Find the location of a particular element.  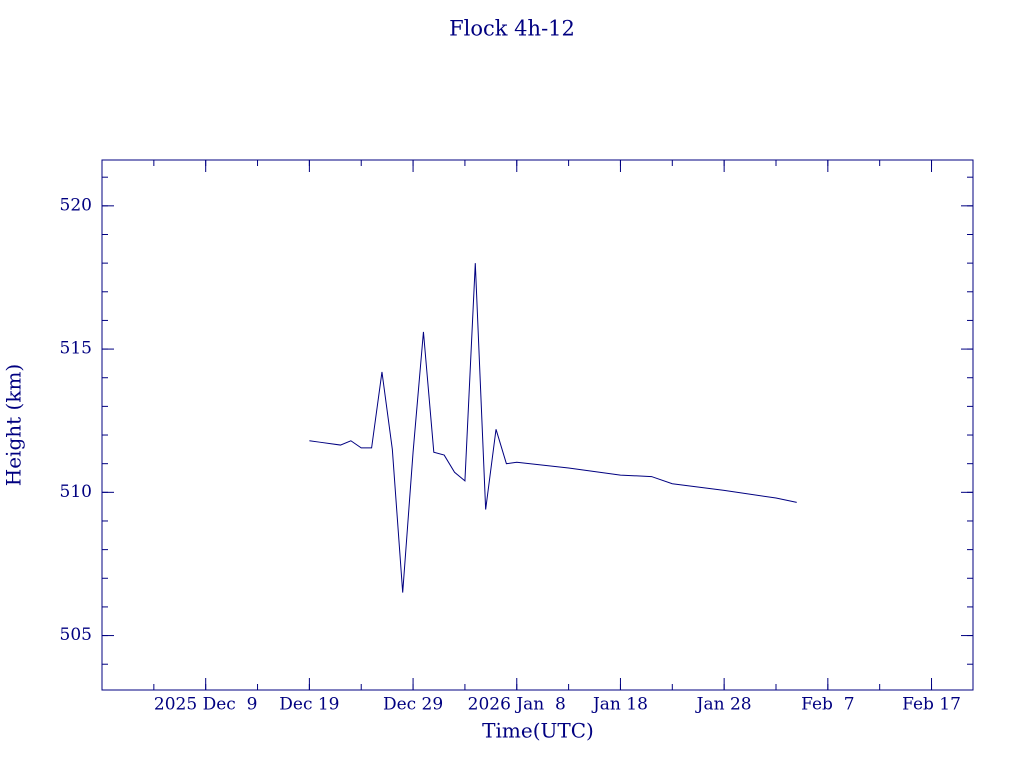

y-tick-label: 505 is located at coordinates (76, 635).